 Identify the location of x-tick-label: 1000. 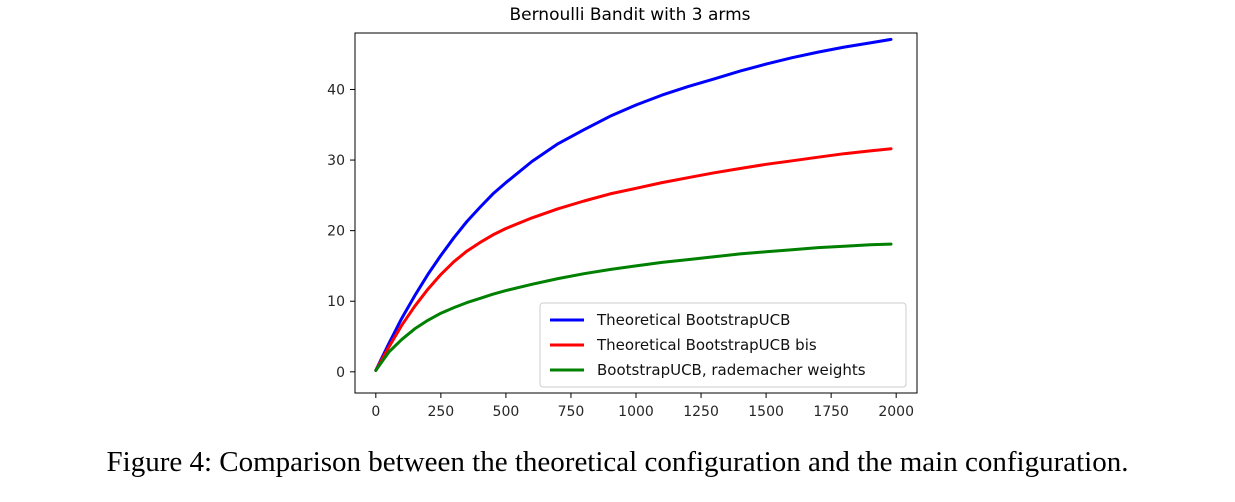
(636, 412).